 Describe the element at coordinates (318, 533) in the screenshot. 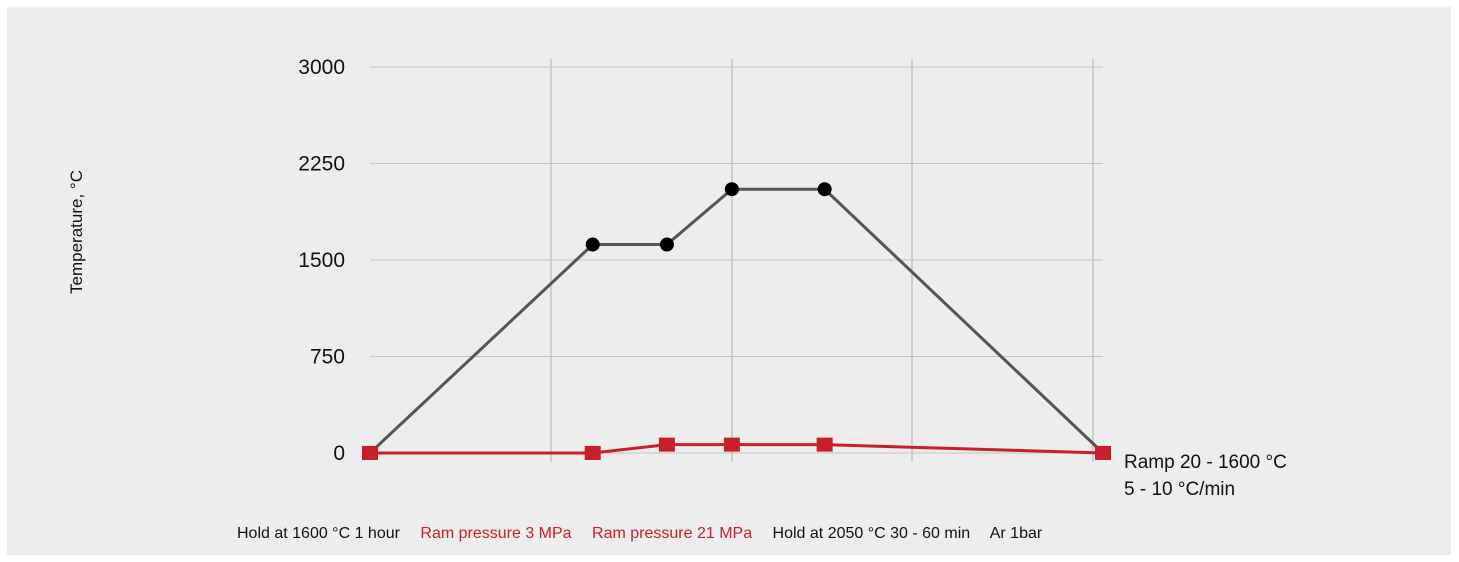

I see `footer-item-hold-1600: Hold at 1600 °C 1 hour` at that location.